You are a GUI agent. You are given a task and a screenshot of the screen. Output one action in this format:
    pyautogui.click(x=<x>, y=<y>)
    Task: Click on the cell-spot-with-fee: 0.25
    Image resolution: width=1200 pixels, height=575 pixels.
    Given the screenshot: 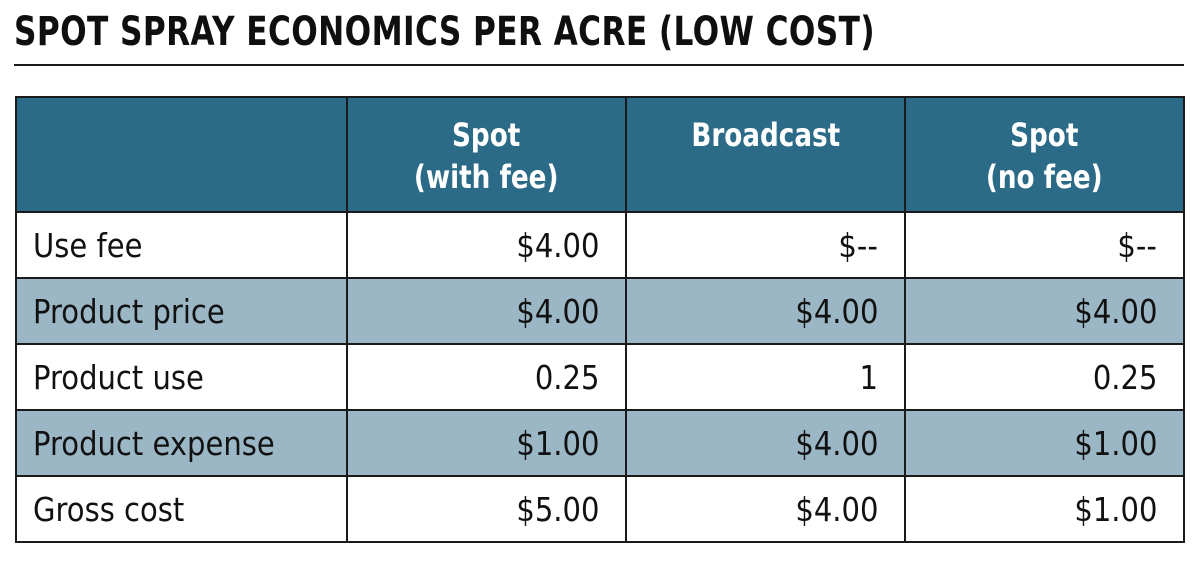 What is the action you would take?
    pyautogui.click(x=486, y=377)
    